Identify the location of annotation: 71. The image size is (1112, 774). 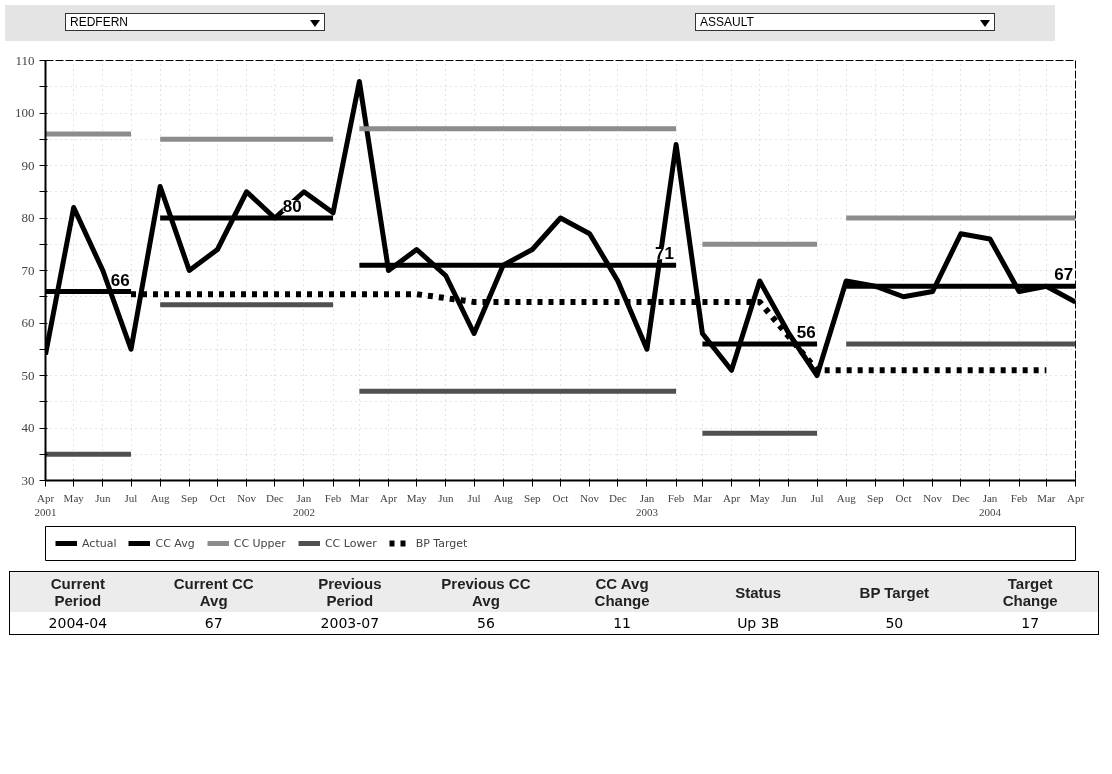
(664, 254).